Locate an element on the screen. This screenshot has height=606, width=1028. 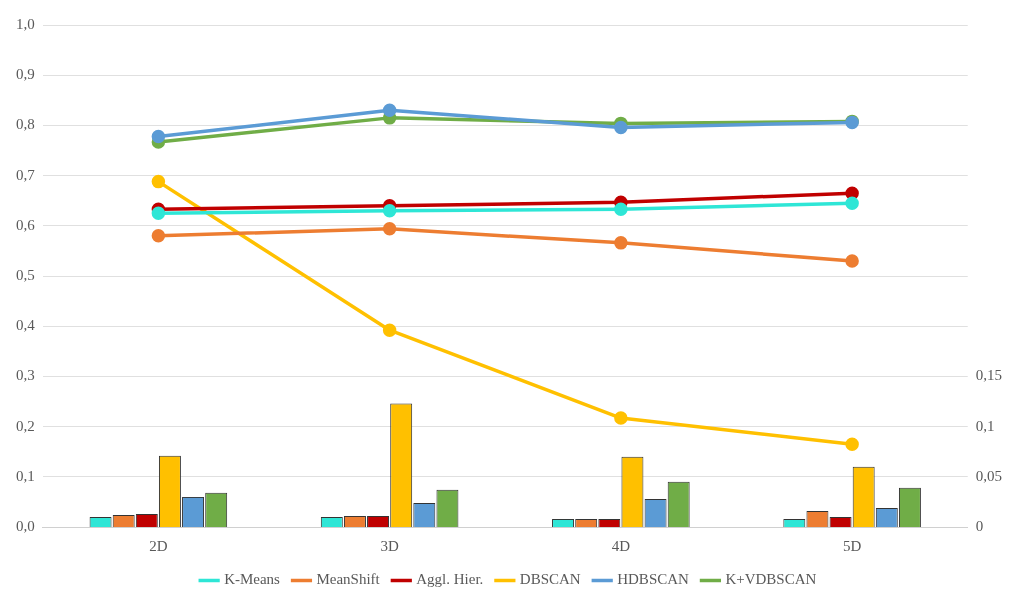
y-tick-label: 0,6 is located at coordinates (26, 224).